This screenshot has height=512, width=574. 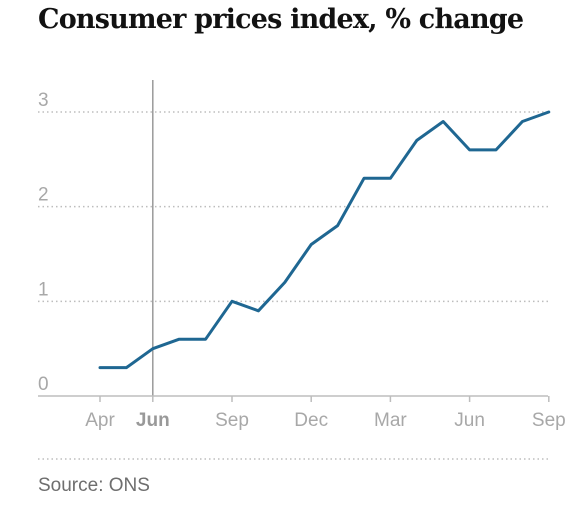 What do you see at coordinates (43, 100) in the screenshot?
I see `y-tick-label: 3` at bounding box center [43, 100].